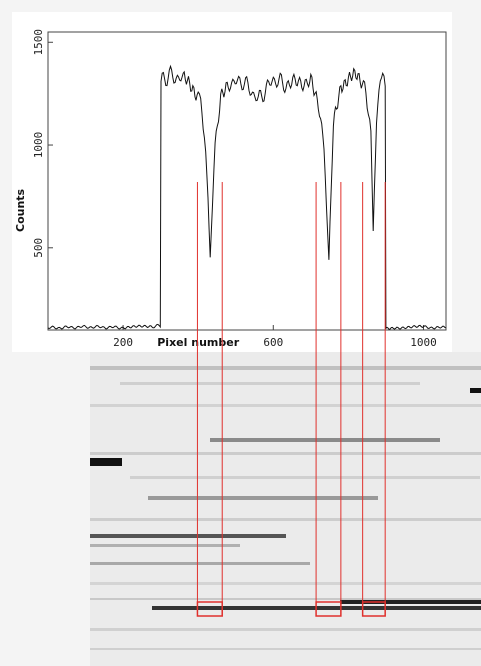  I want to click on x-axis-label: Pixel number, so click(198, 342).